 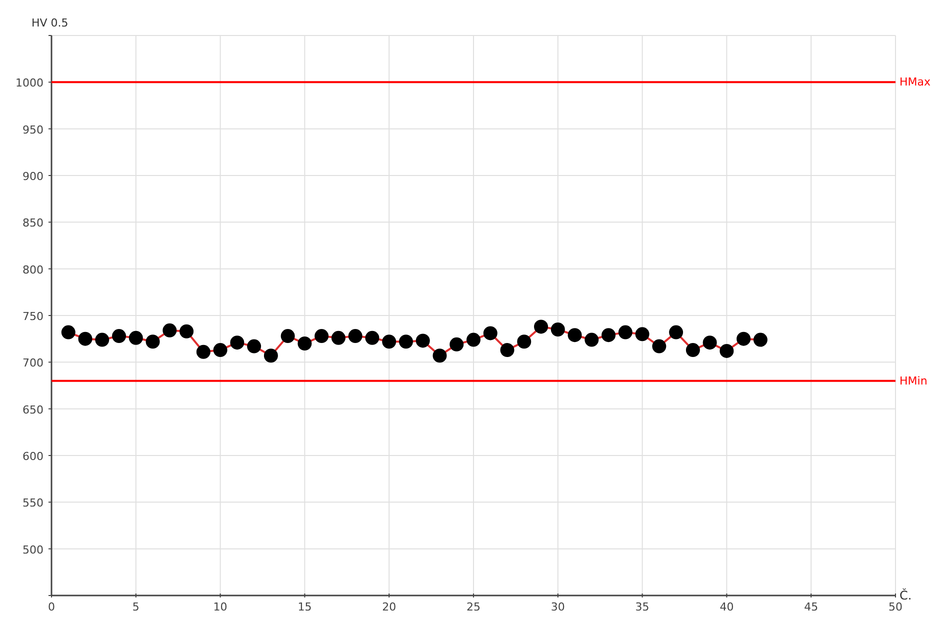 What do you see at coordinates (305, 607) in the screenshot?
I see `x-tick-label: 15` at bounding box center [305, 607].